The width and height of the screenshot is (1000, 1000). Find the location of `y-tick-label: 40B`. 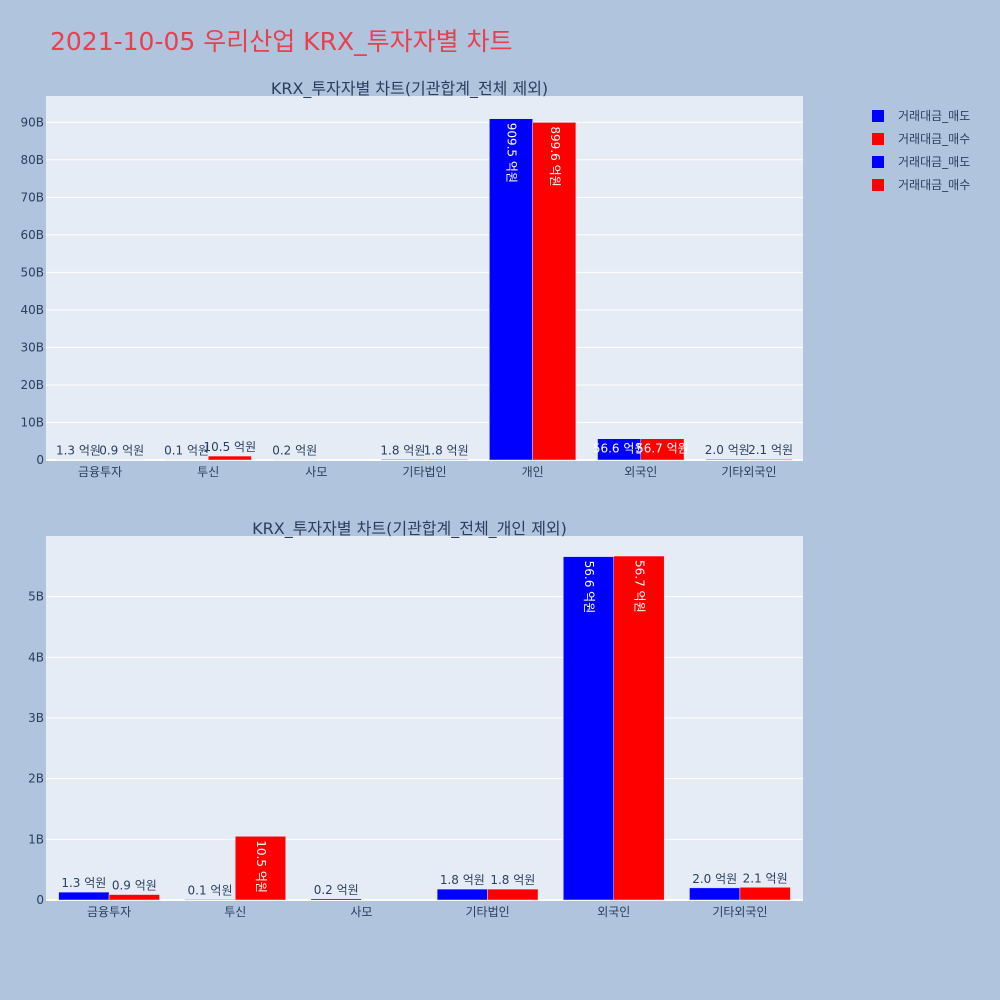

y-tick-label: 40B is located at coordinates (32, 310).